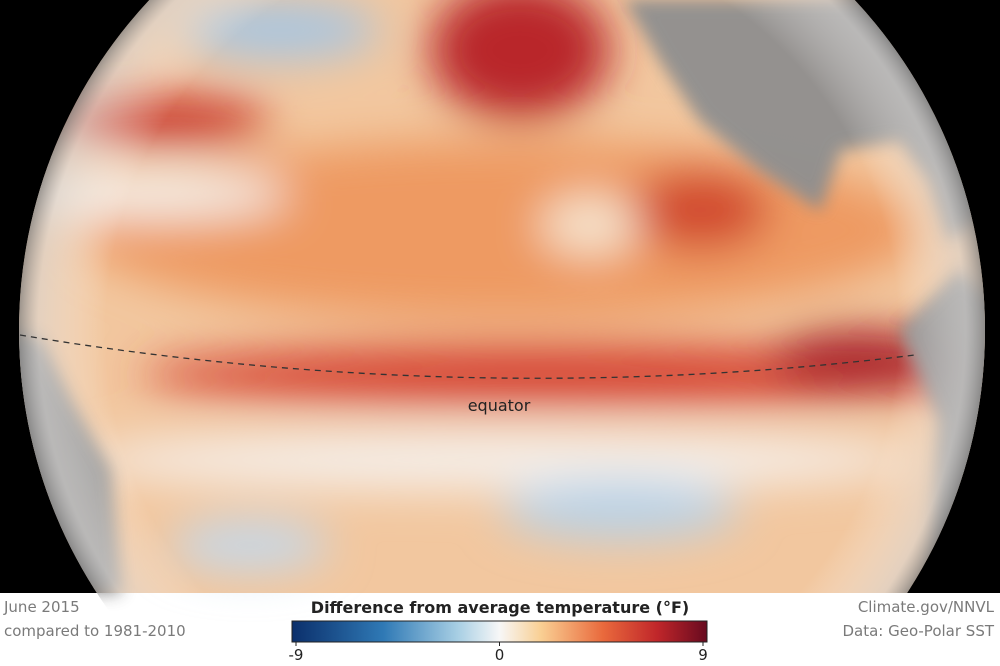 The image size is (1000, 666). What do you see at coordinates (926, 607) in the screenshot?
I see `credit: Climate.gov/NNVL` at bounding box center [926, 607].